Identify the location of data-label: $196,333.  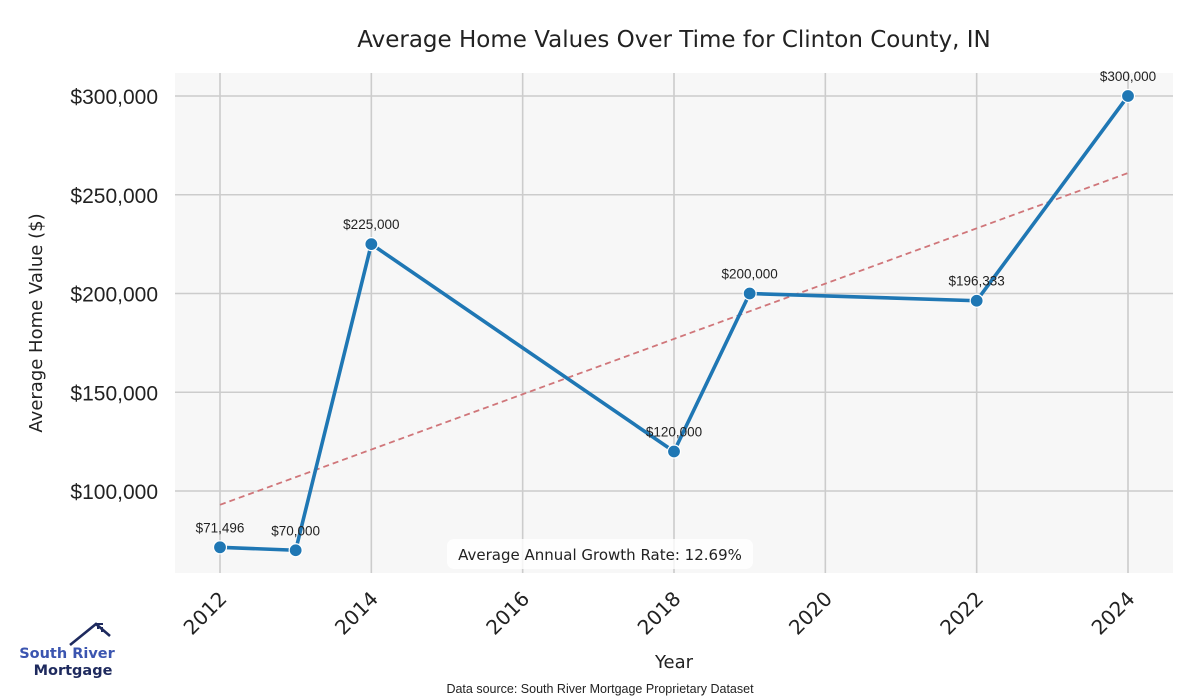
(977, 281).